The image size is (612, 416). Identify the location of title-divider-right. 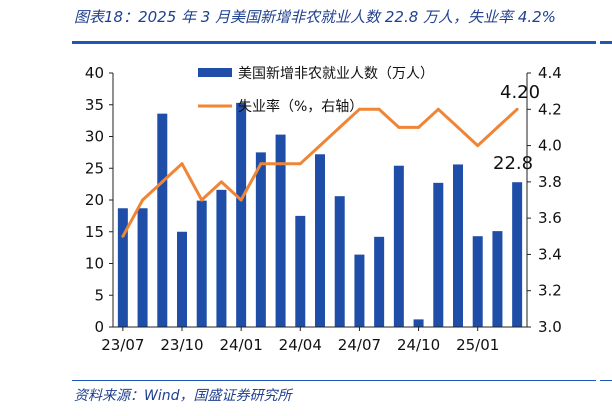
(606, 42).